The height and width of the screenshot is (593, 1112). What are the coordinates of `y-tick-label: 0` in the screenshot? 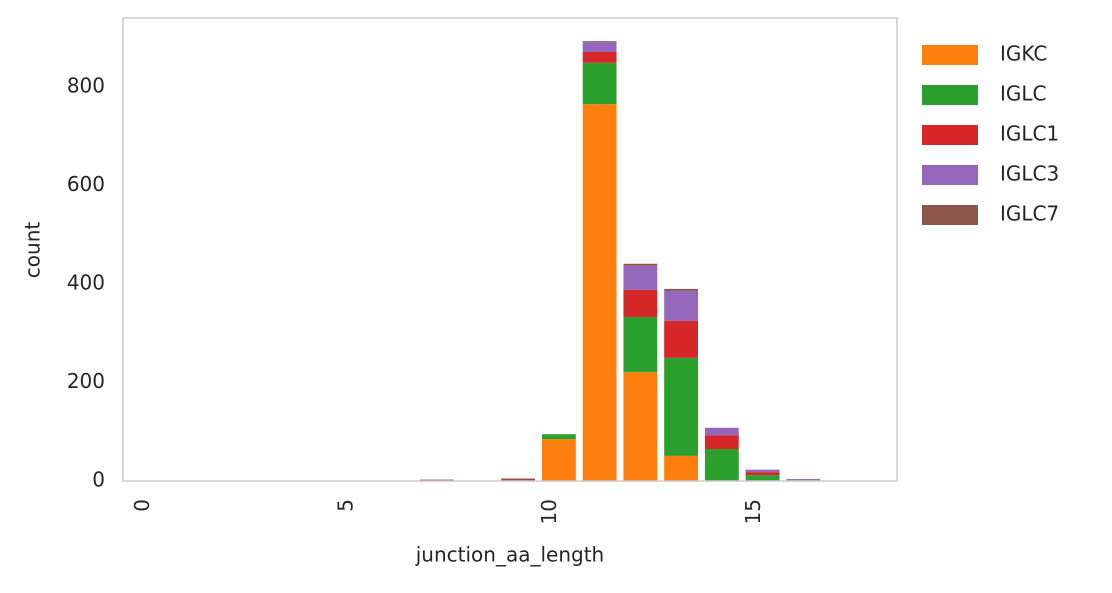 It's located at (98, 480).